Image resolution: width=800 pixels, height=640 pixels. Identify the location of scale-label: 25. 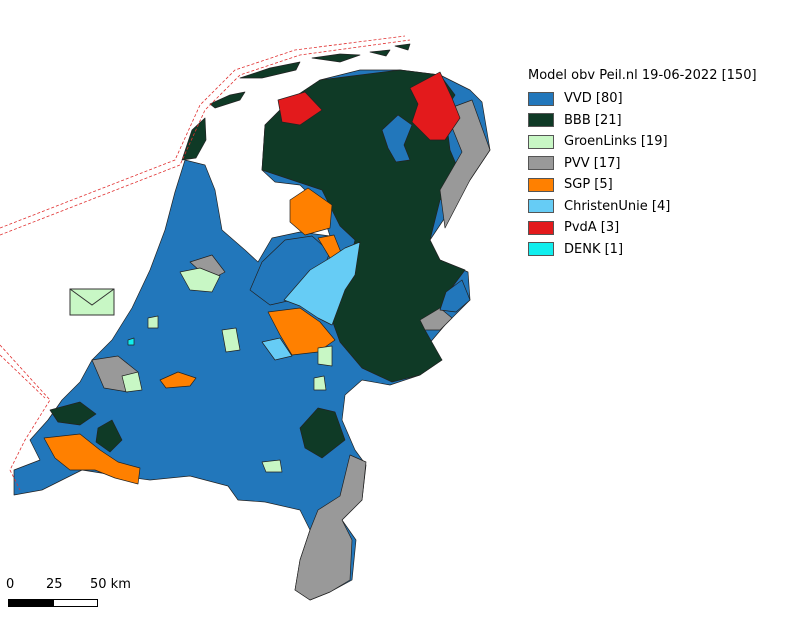
(54, 584).